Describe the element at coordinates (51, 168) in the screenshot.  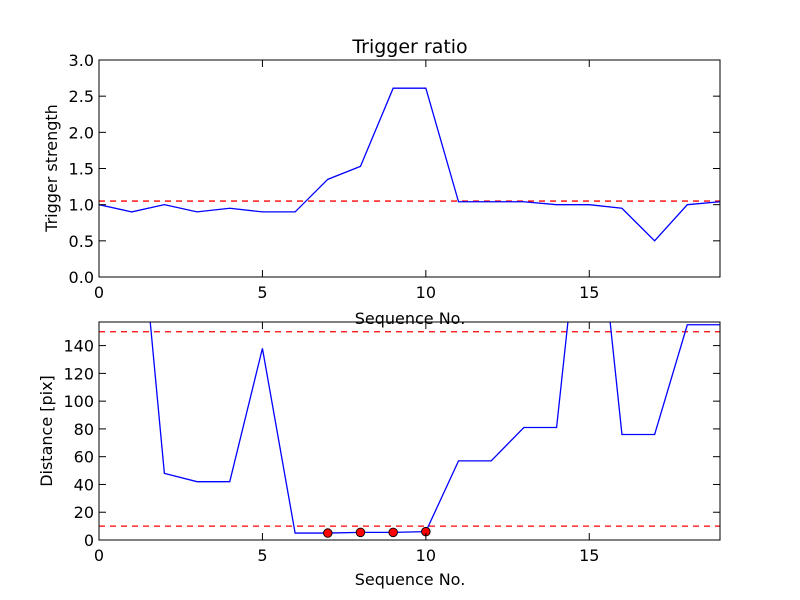
I see `y-axis-label: Trigger strength` at that location.